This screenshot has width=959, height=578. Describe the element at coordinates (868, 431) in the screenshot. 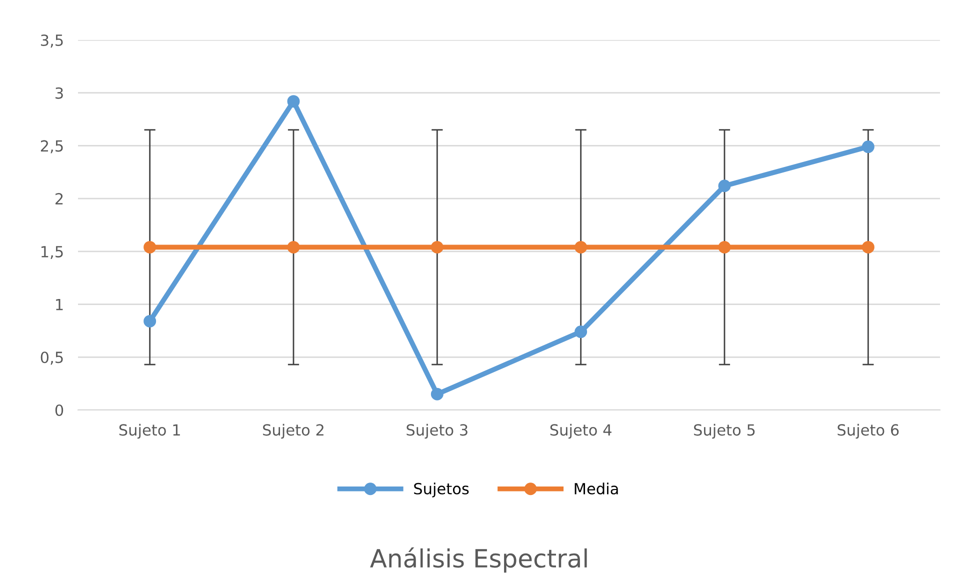

I see `x-tick-label: Sujeto 6` at that location.